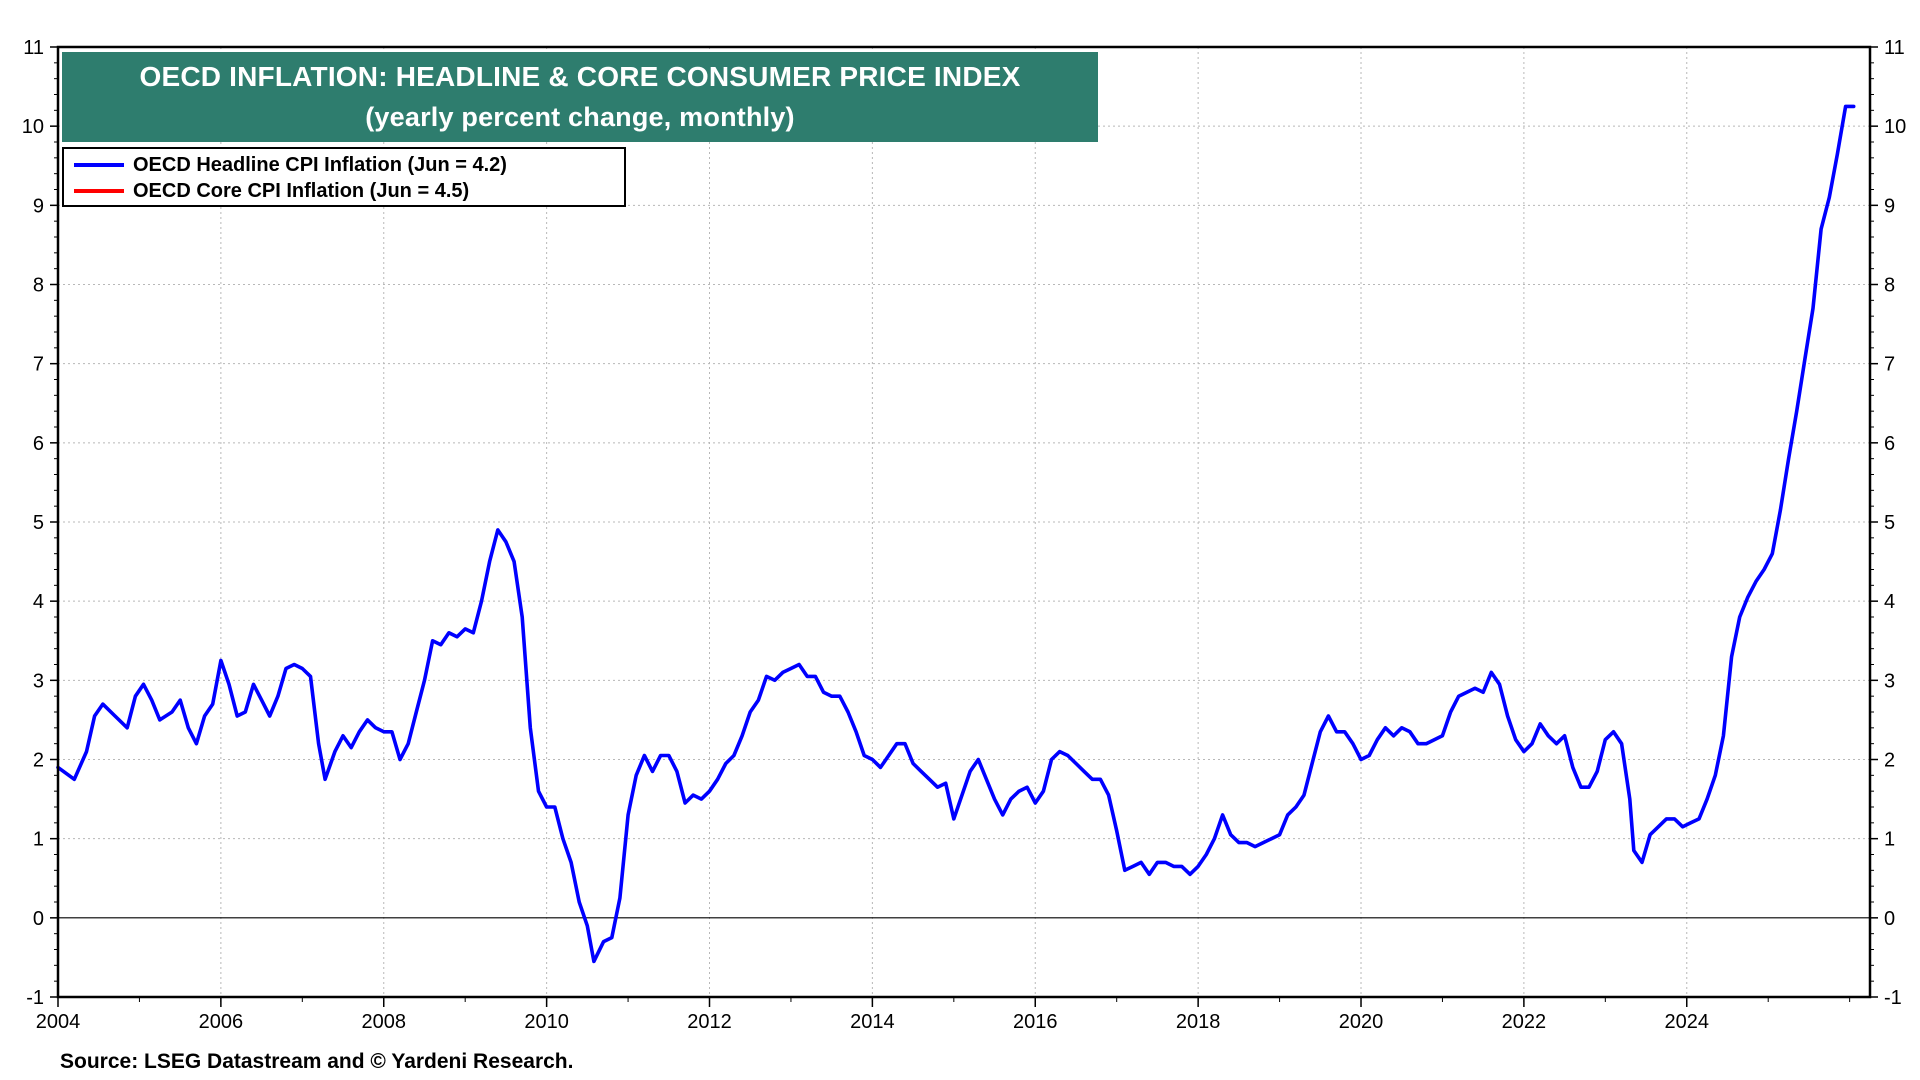 The width and height of the screenshot is (1920, 1080). Describe the element at coordinates (384, 1022) in the screenshot. I see `x-tick-label: 2008` at that location.